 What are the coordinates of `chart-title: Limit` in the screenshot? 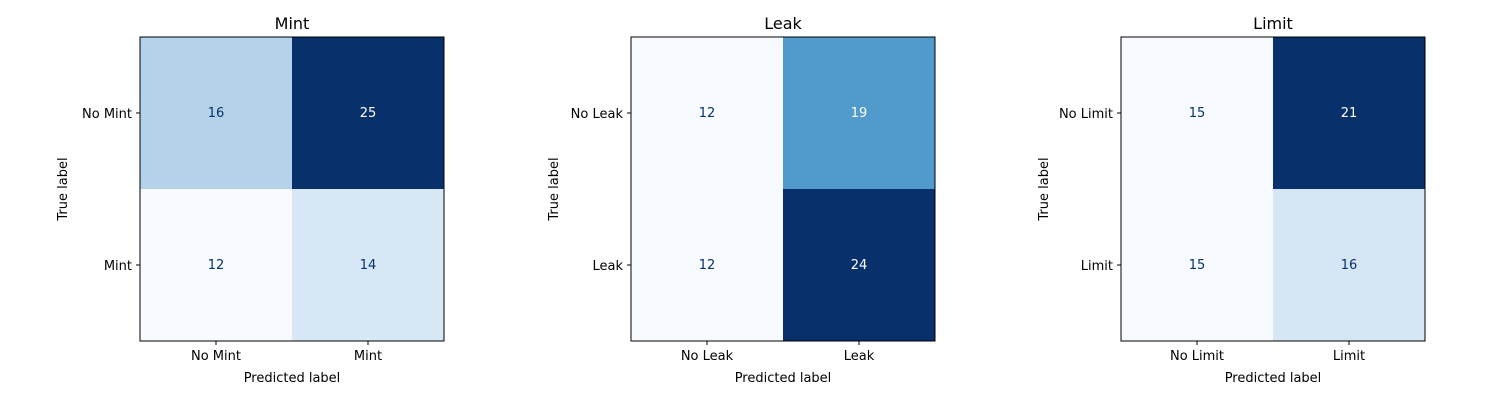 It's located at (1273, 23).